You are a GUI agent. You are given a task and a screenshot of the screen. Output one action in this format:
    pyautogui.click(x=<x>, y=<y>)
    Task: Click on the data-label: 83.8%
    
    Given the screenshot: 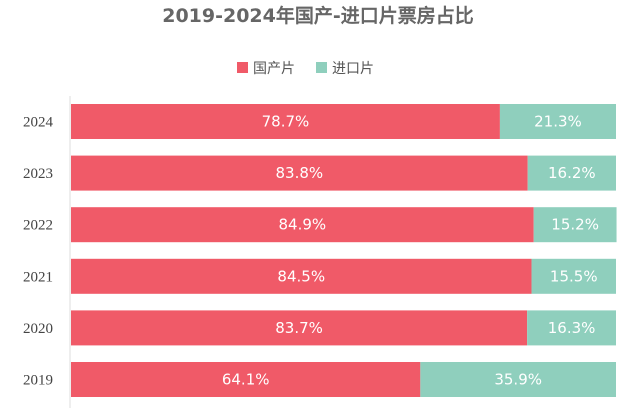 What is the action you would take?
    pyautogui.click(x=300, y=173)
    